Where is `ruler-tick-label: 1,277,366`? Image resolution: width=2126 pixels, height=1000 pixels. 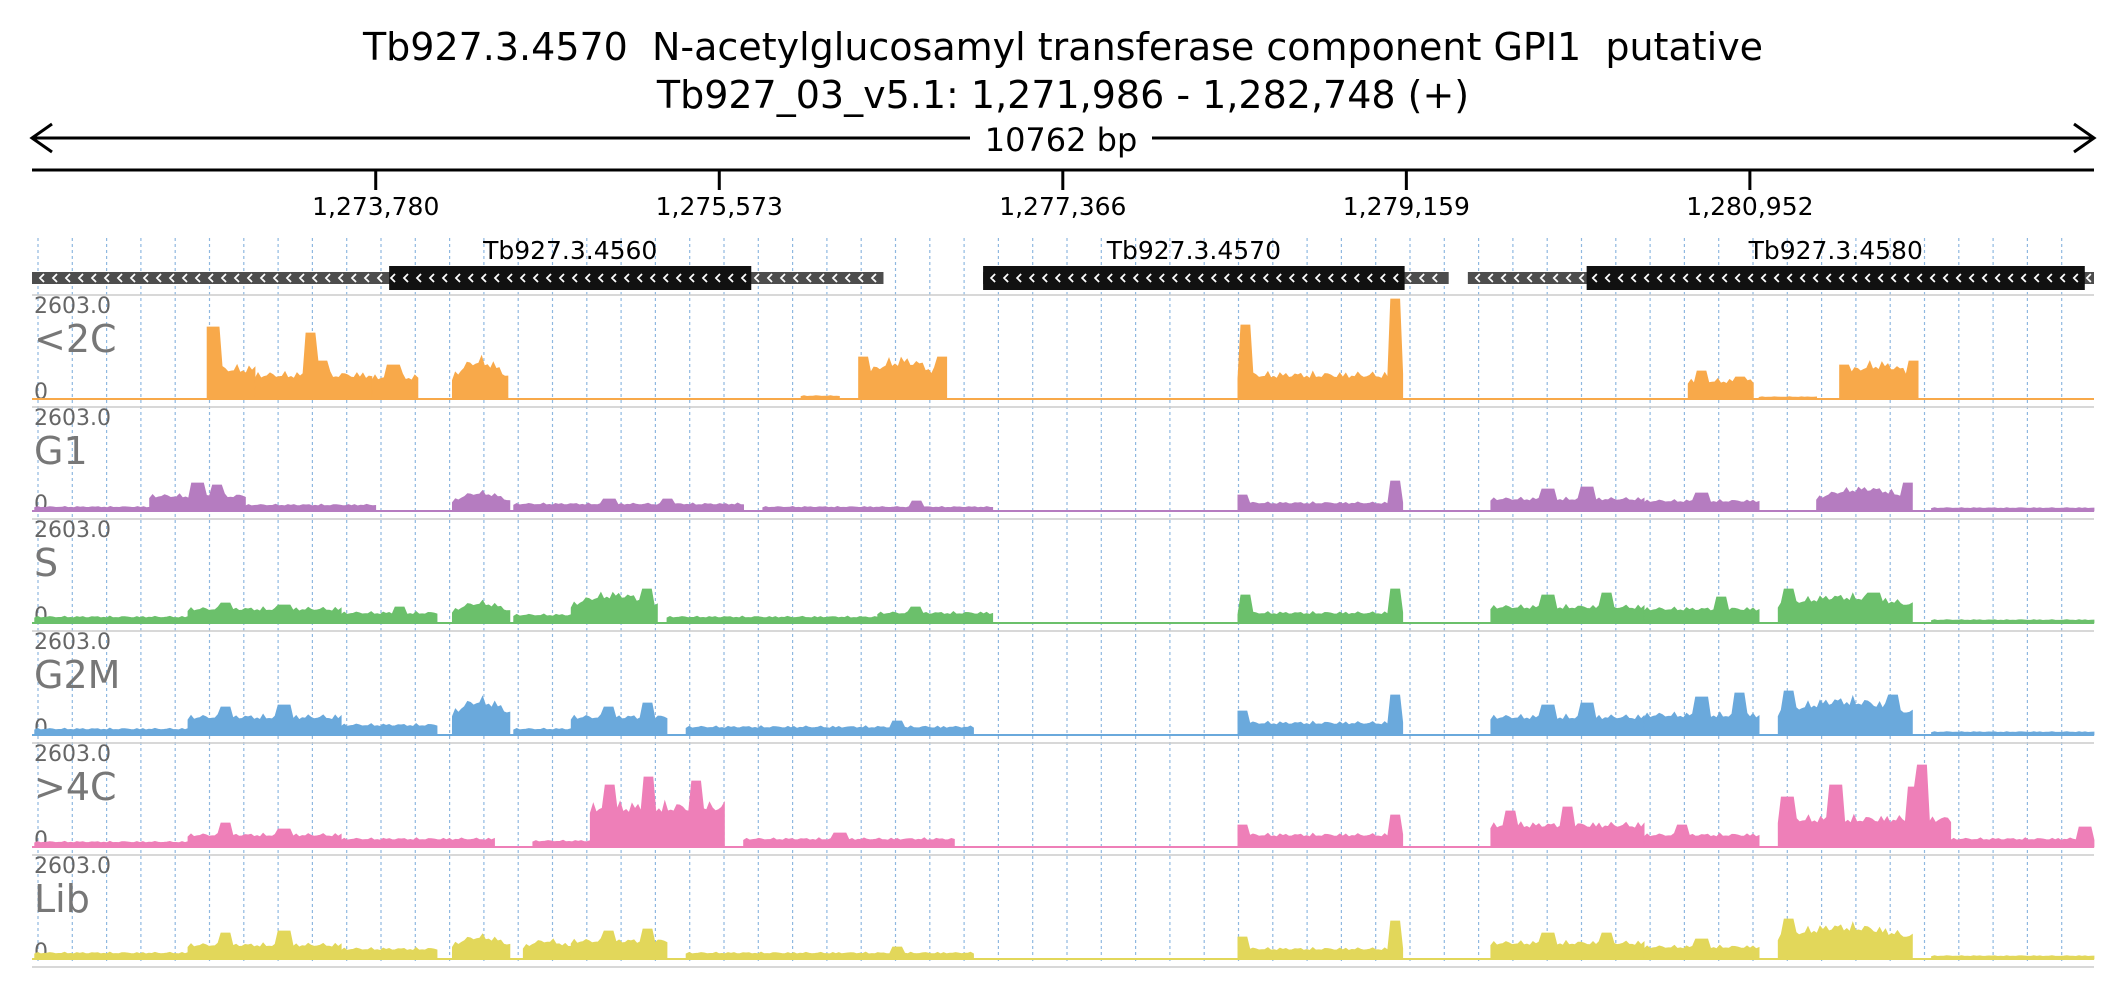
ruler-tick-label: 1,277,366 is located at coordinates (1062, 206).